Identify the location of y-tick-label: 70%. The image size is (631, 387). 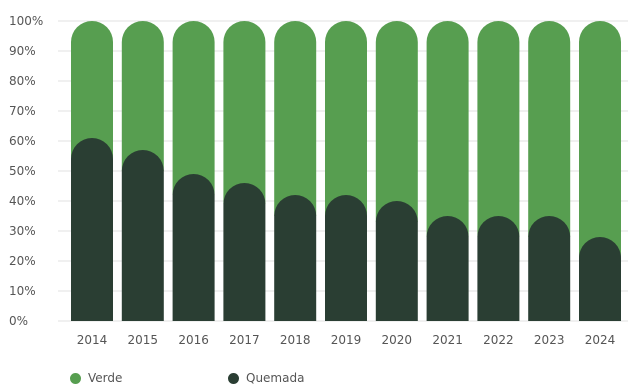
(22, 111).